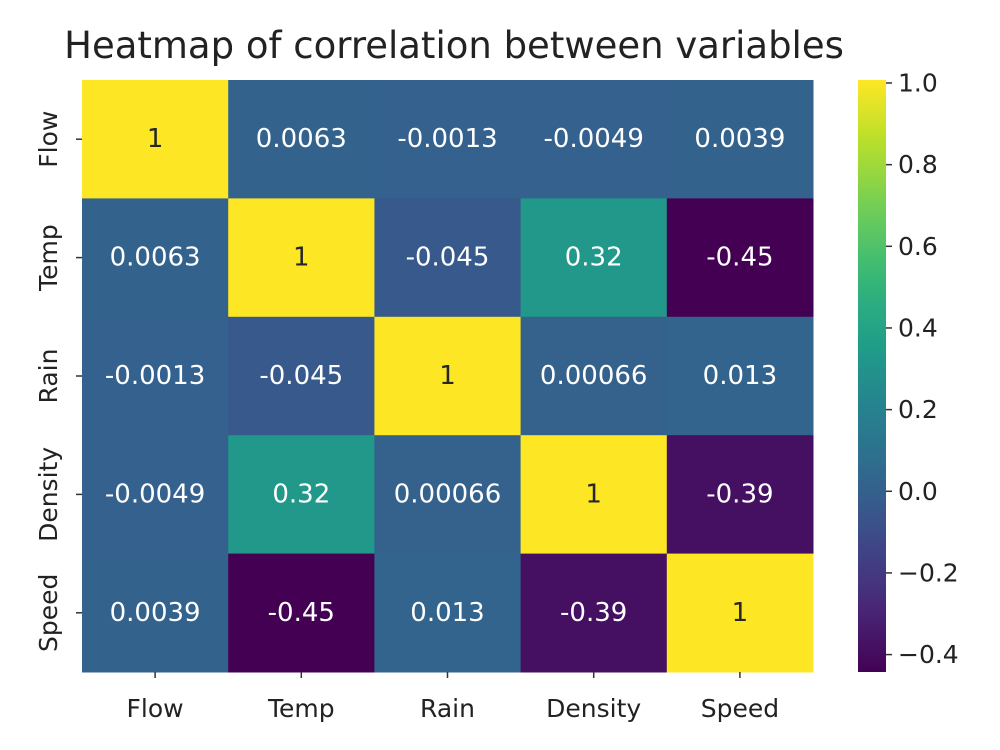  Describe the element at coordinates (918, 491) in the screenshot. I see `colorbar-tick-label: 0.0` at that location.